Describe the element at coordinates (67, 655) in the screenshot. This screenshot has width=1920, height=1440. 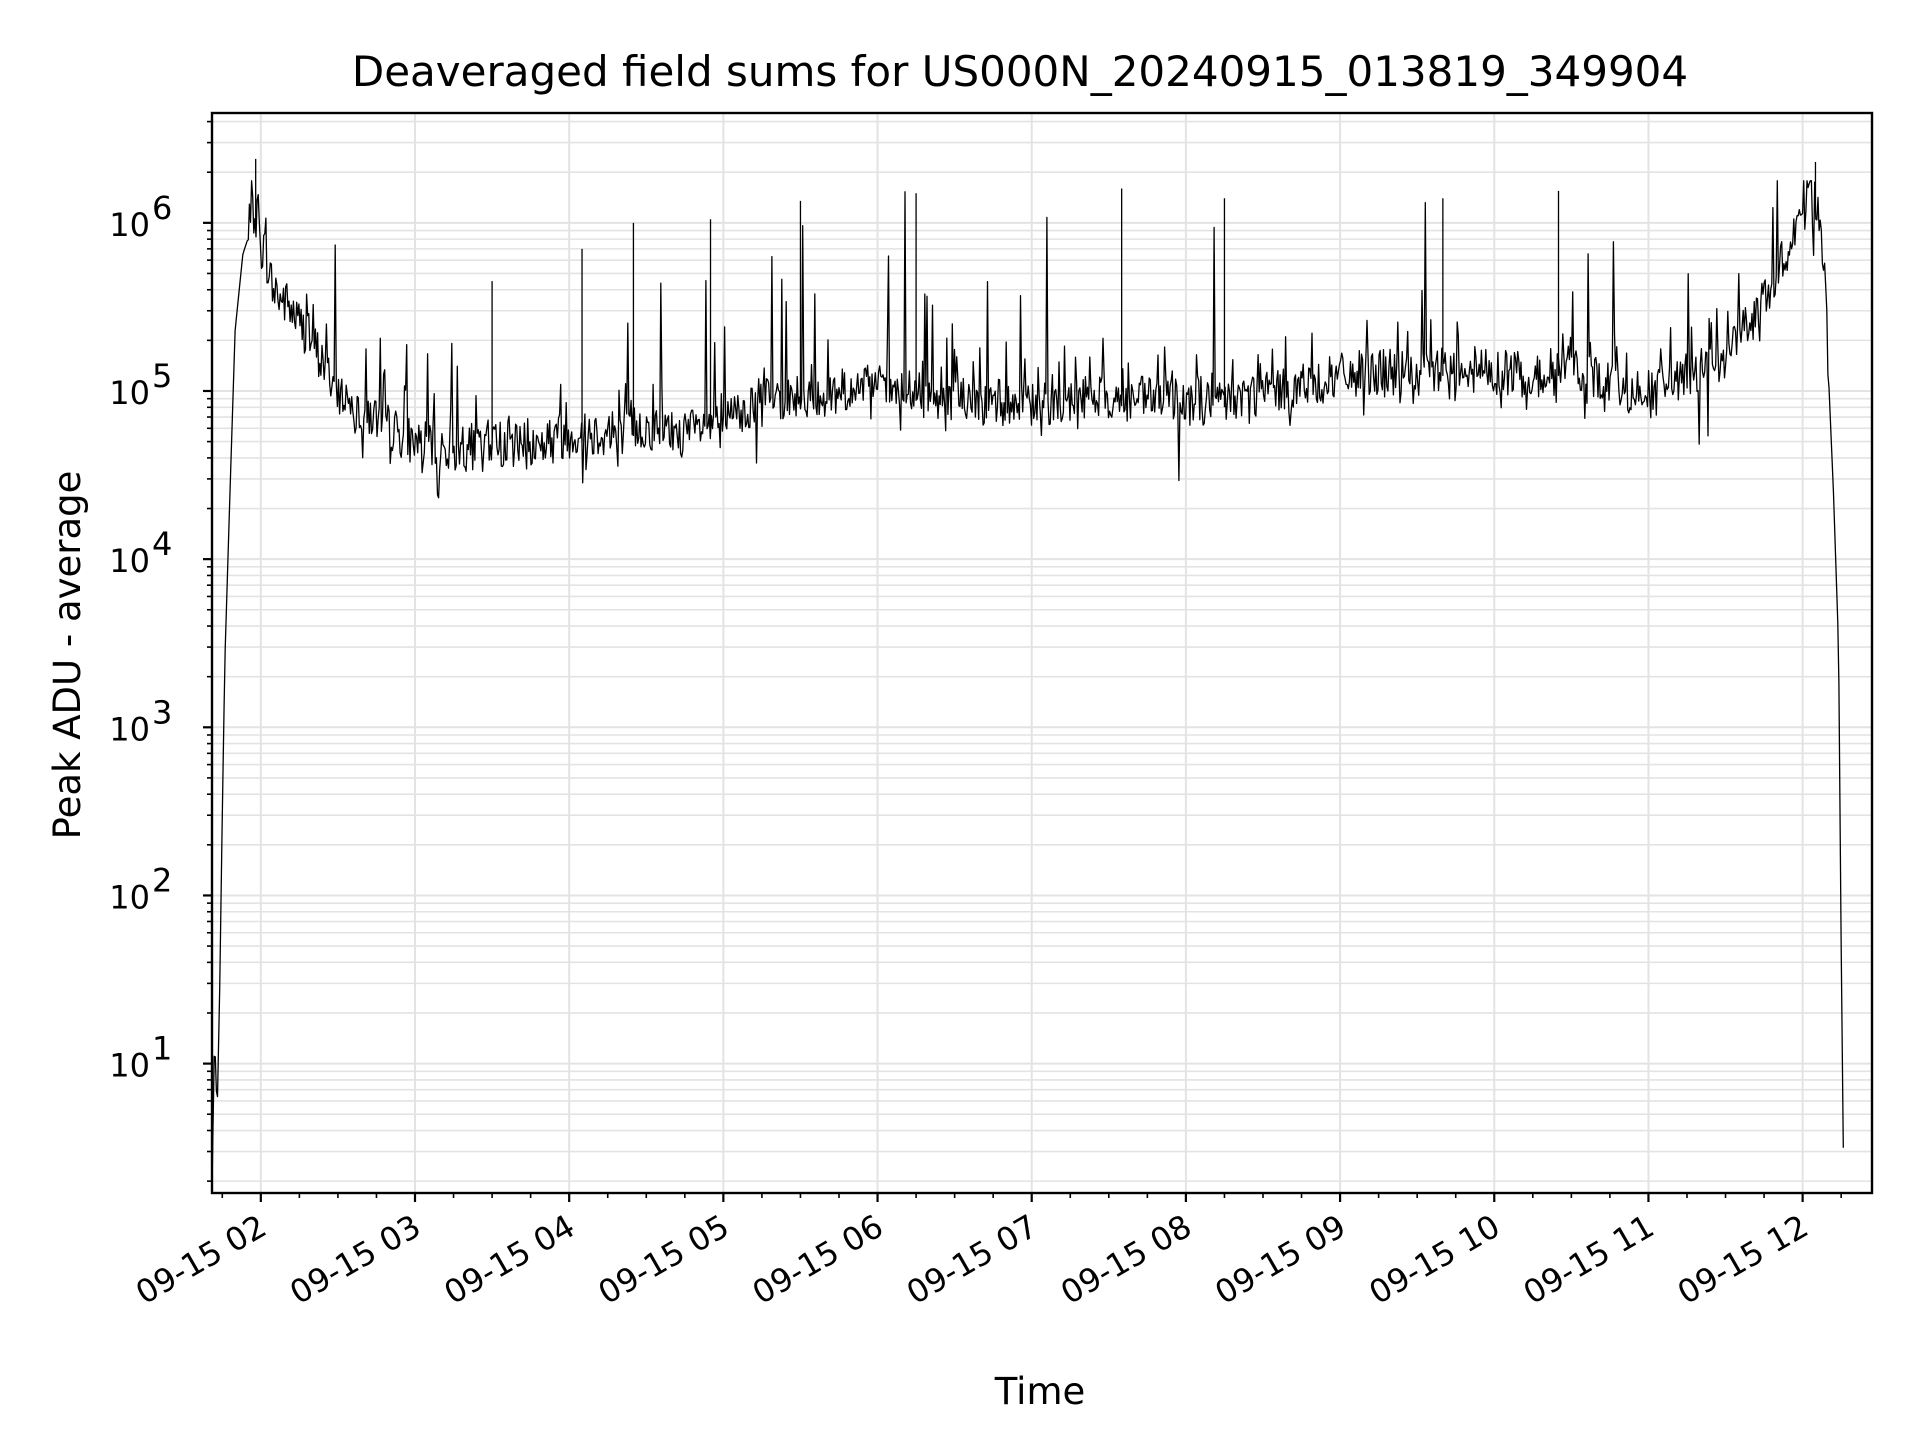
I see `y-axis-label: Peak ADU - average` at that location.